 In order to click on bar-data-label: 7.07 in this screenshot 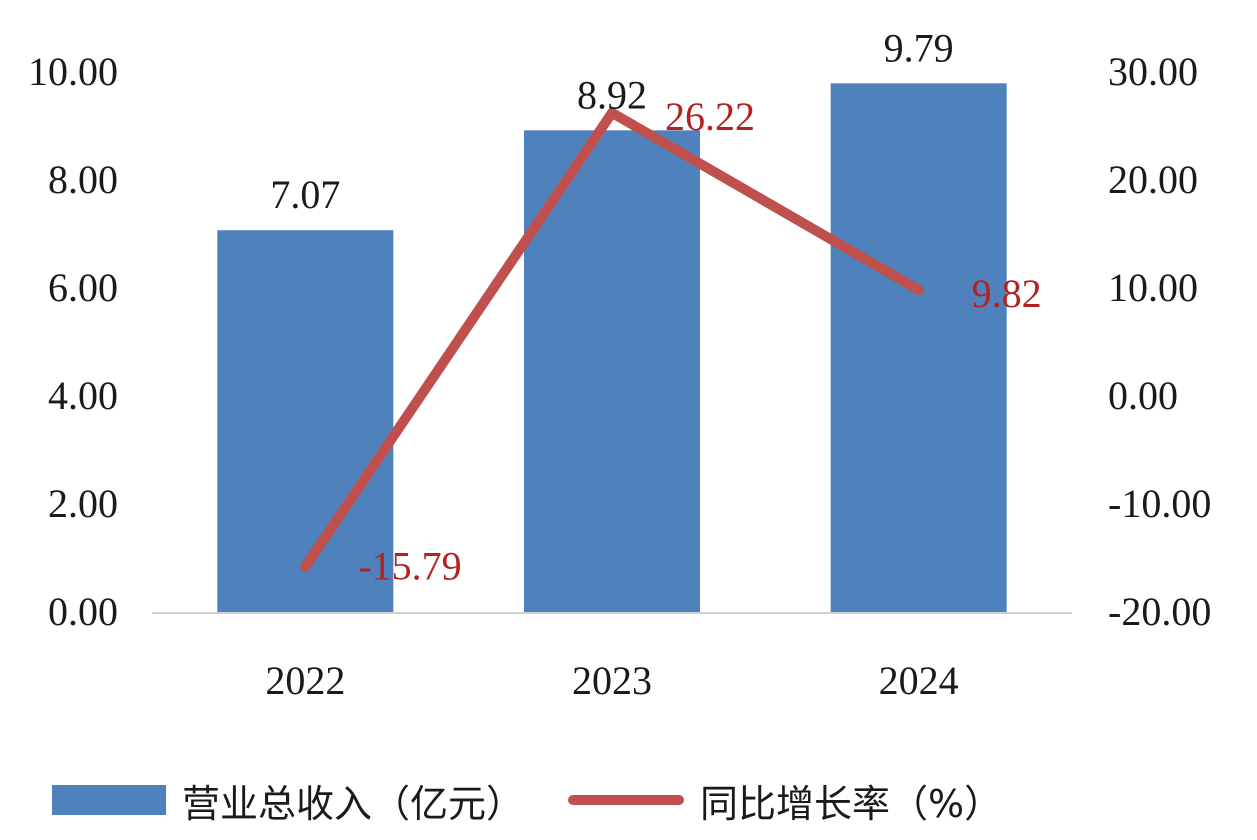, I will do `click(305, 194)`.